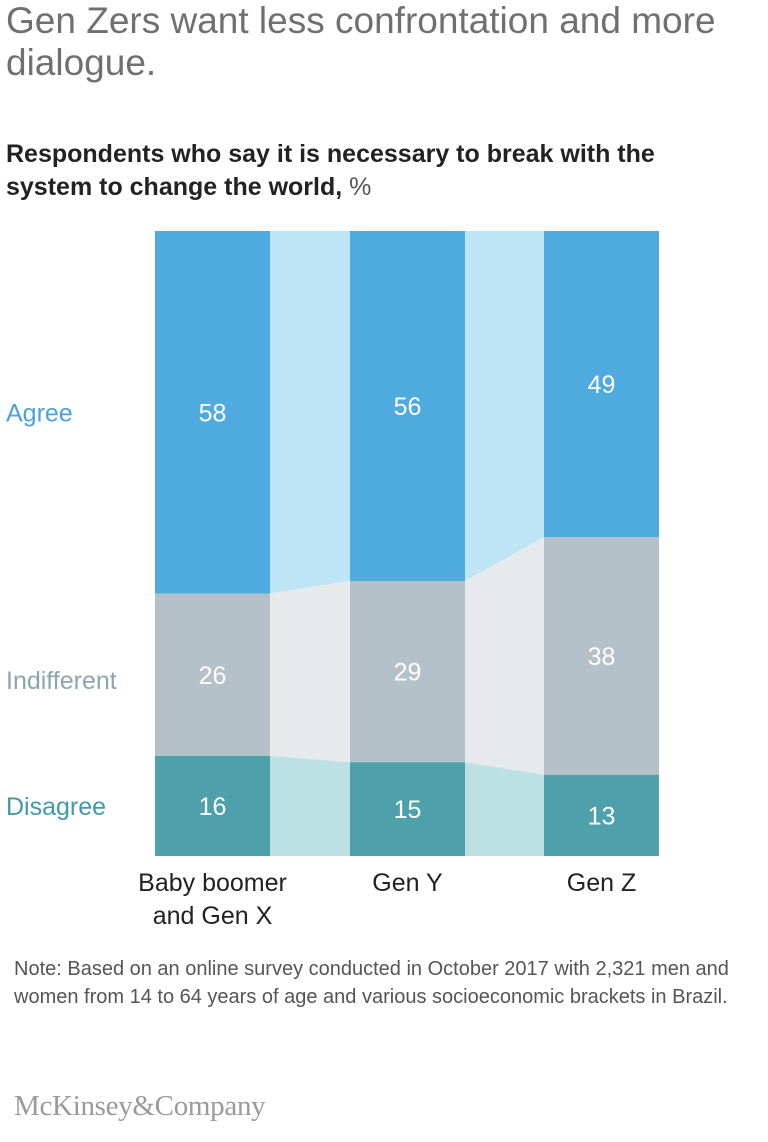 The image size is (768, 1142). I want to click on value-label-indifferent-2: 29, so click(408, 673).